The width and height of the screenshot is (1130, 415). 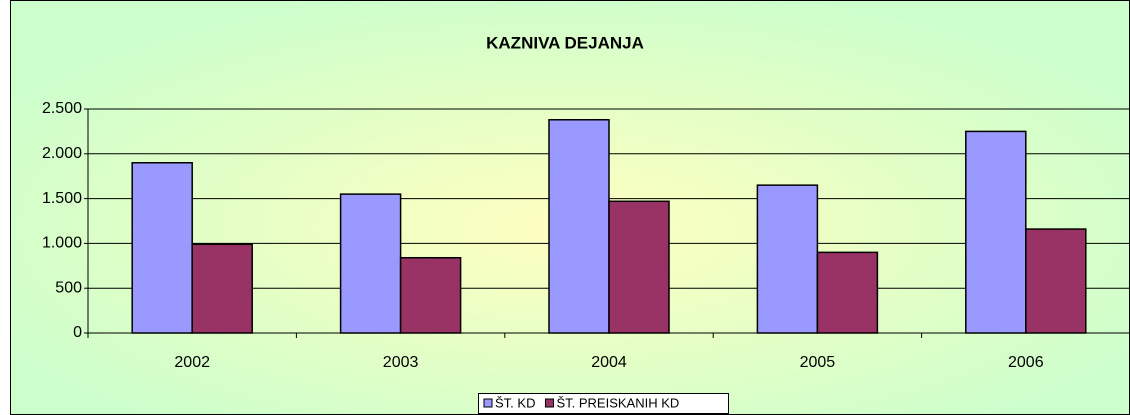 What do you see at coordinates (609, 362) in the screenshot?
I see `x-tick-label: 2004` at bounding box center [609, 362].